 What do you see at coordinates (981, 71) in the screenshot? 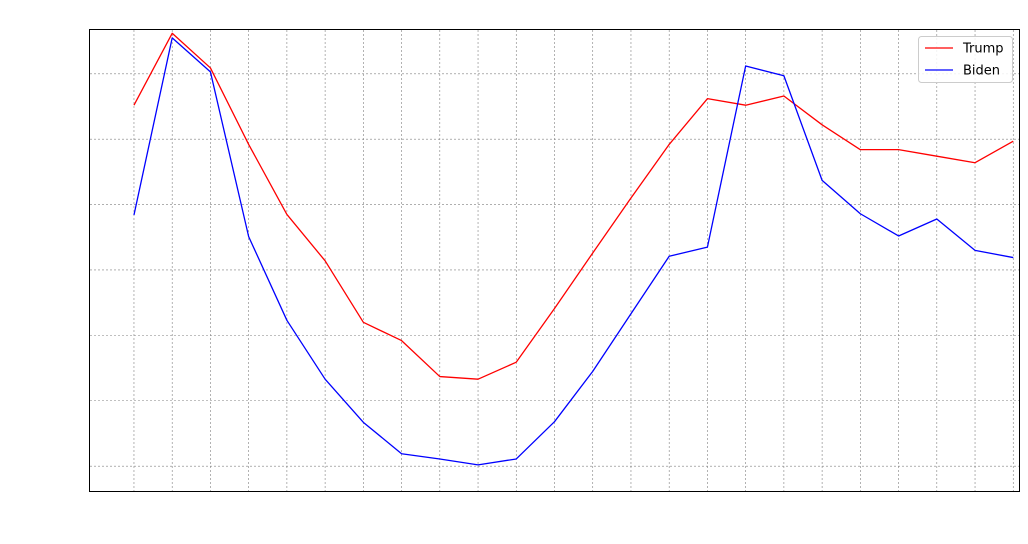
I see `legend-label-biden: Biden` at bounding box center [981, 71].